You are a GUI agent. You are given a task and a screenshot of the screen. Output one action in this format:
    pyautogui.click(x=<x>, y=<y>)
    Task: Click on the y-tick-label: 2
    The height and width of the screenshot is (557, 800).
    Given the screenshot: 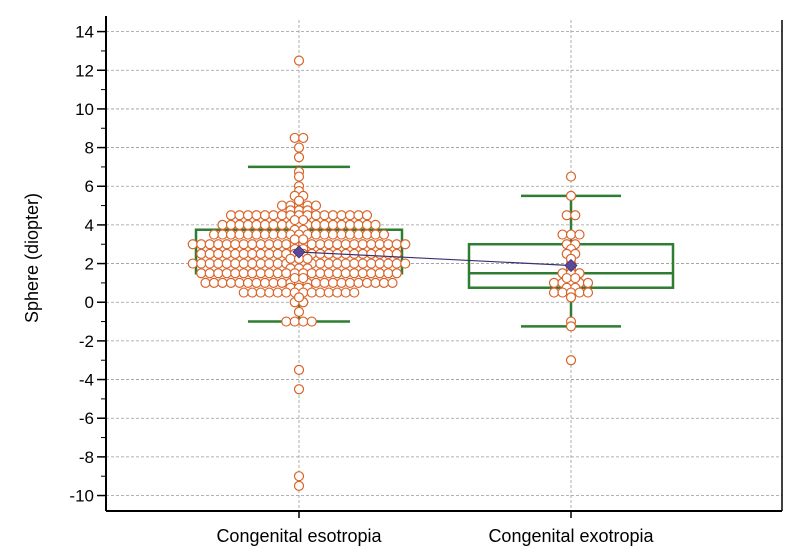 What is the action you would take?
    pyautogui.click(x=89, y=264)
    